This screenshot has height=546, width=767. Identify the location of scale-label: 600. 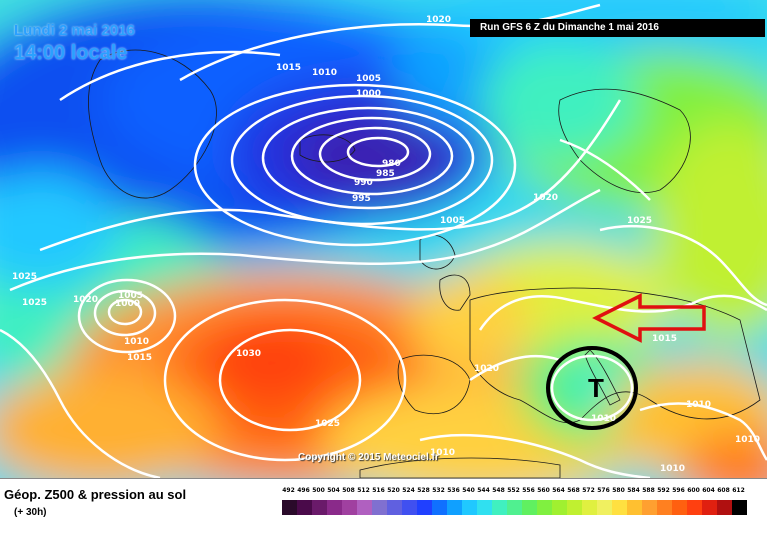
(693, 490).